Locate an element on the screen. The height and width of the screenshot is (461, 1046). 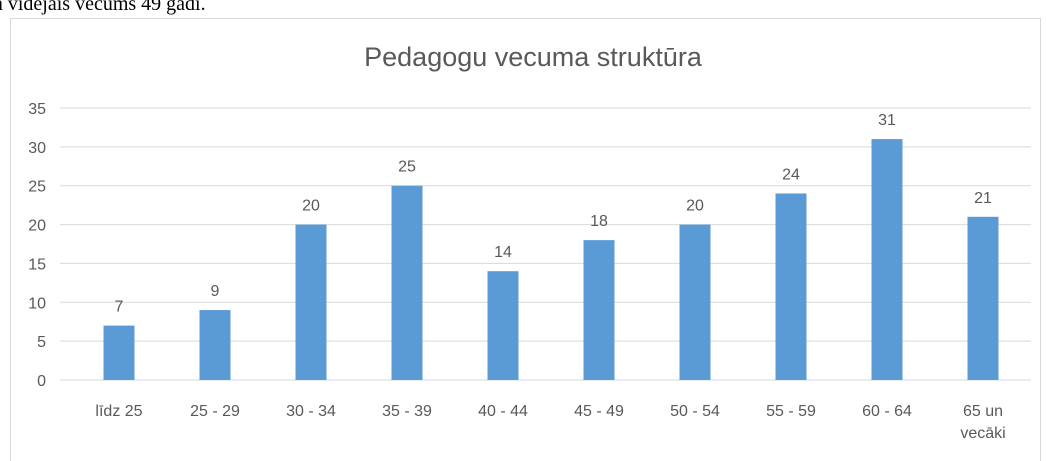
y-tick-label: 20 is located at coordinates (37, 226).